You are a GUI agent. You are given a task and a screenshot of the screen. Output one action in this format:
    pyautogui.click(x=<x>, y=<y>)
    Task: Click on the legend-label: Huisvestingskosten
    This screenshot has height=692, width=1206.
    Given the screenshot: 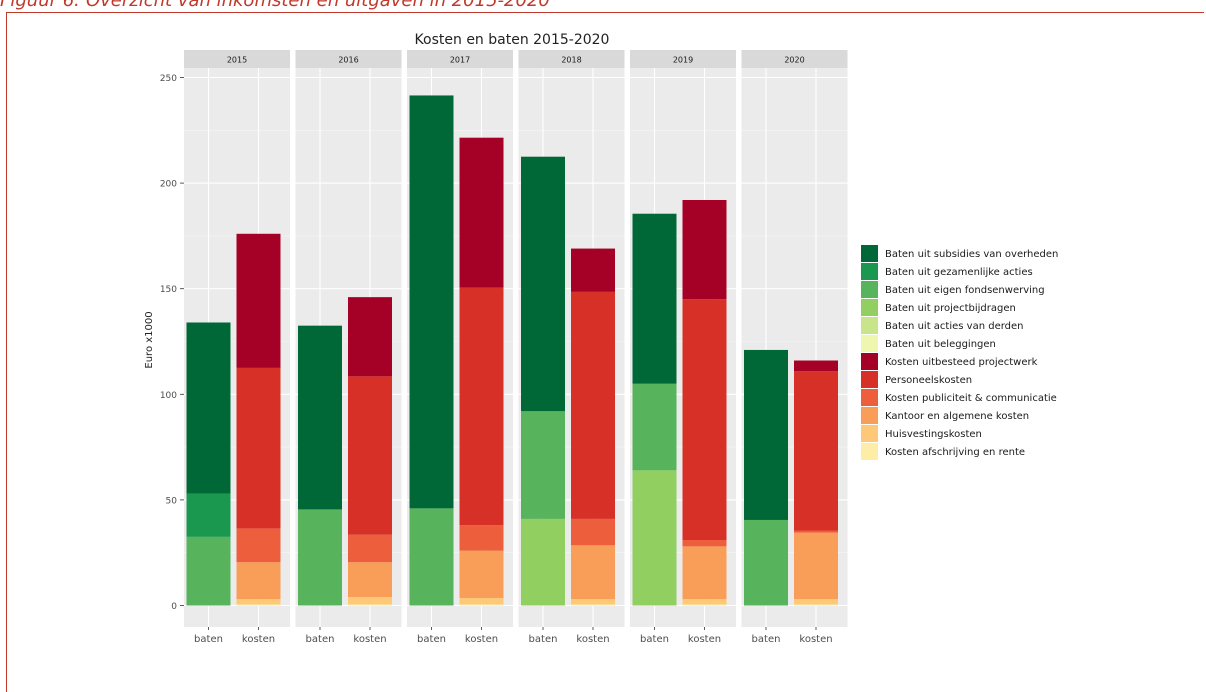 What is the action you would take?
    pyautogui.click(x=933, y=434)
    